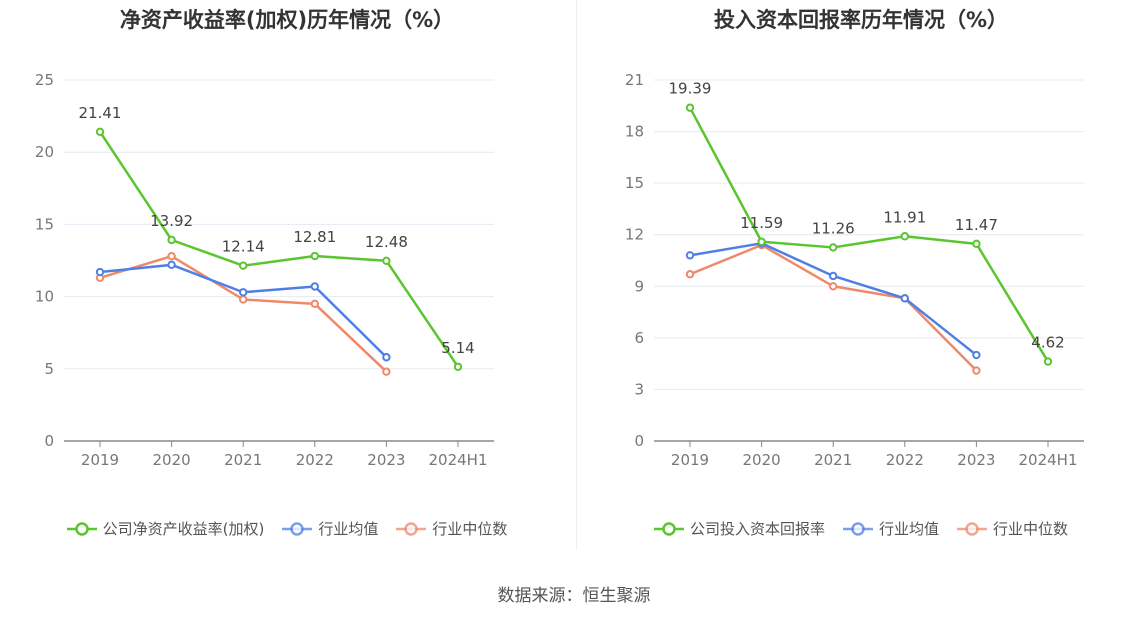 The width and height of the screenshot is (1148, 619). Describe the element at coordinates (386, 242) in the screenshot. I see `data-label: 12.48` at that location.